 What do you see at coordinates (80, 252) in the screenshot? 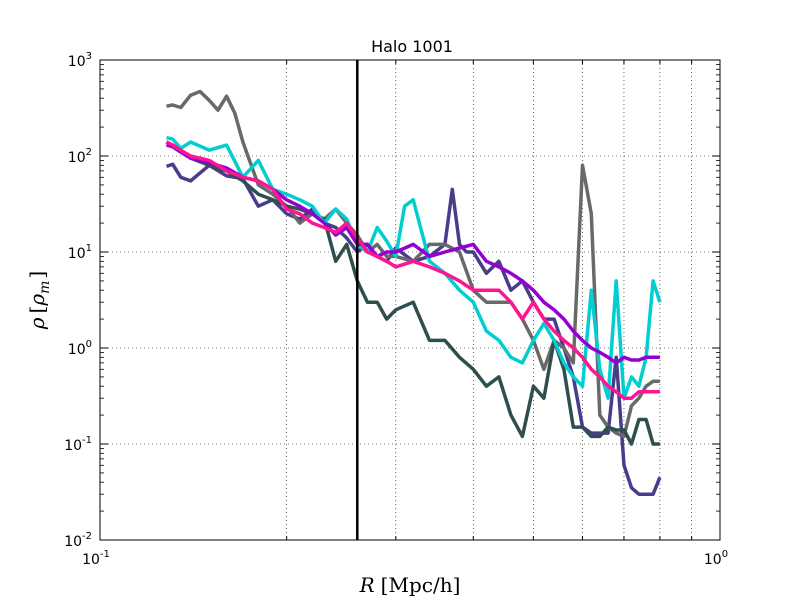
I see `y-tick-label: 10¹` at bounding box center [80, 252].